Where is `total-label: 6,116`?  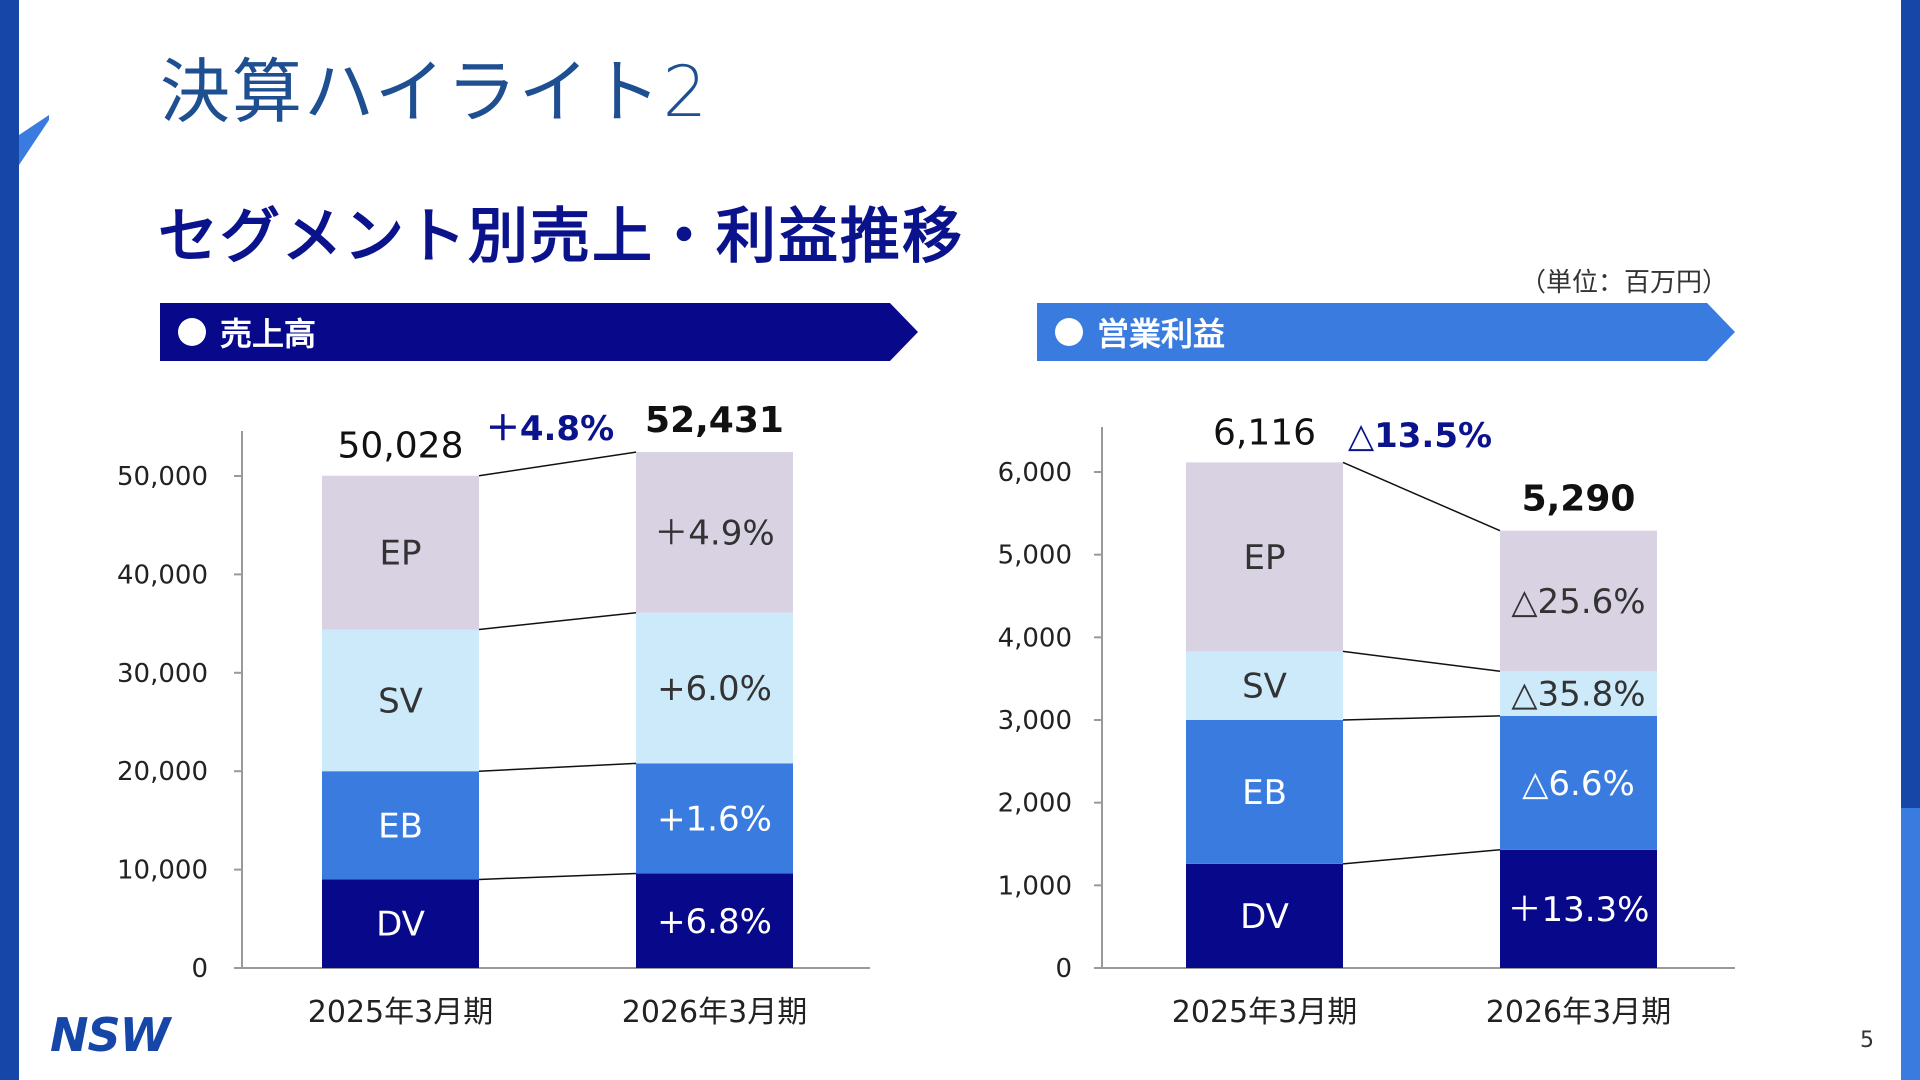
total-label: 6,116 is located at coordinates (1264, 432).